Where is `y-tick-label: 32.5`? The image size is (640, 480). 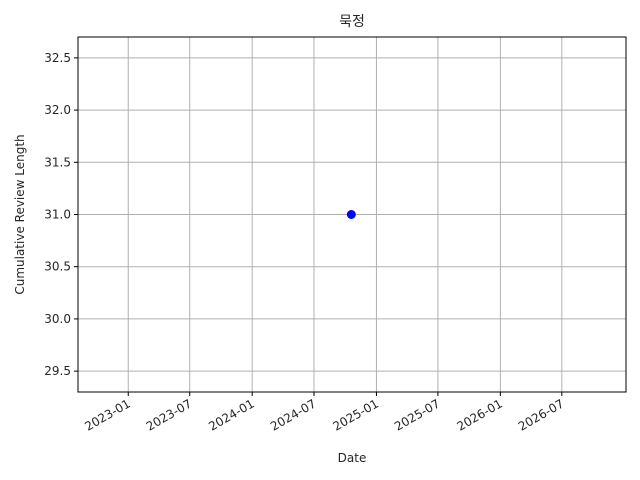
y-tick-label: 32.5 is located at coordinates (57, 58).